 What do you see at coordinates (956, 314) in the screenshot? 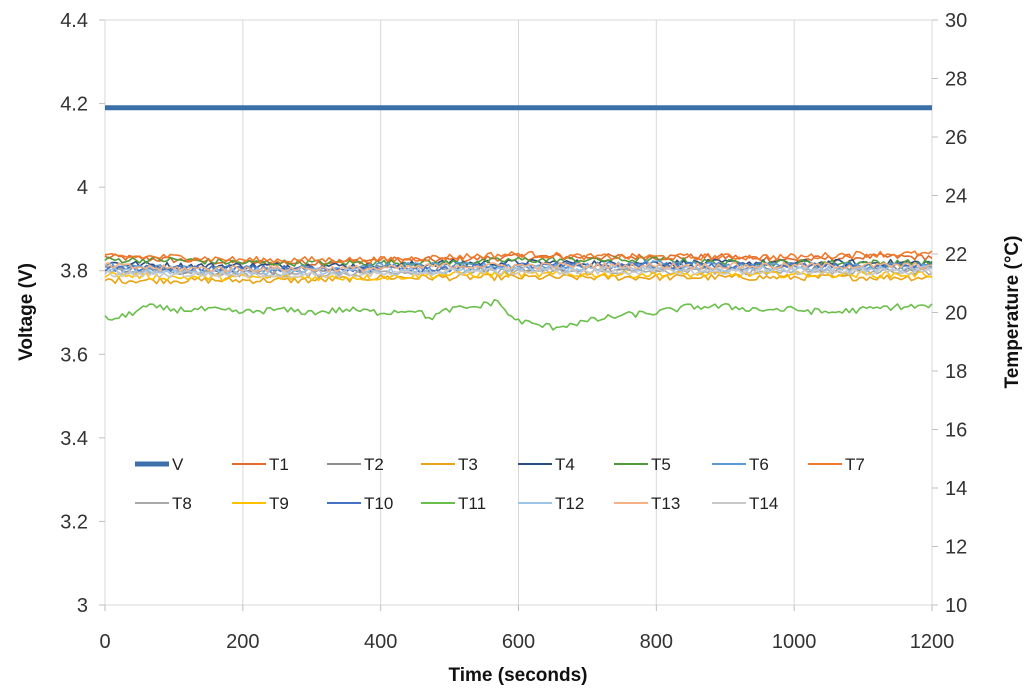
I see `y-right-tick-label: 20` at bounding box center [956, 314].